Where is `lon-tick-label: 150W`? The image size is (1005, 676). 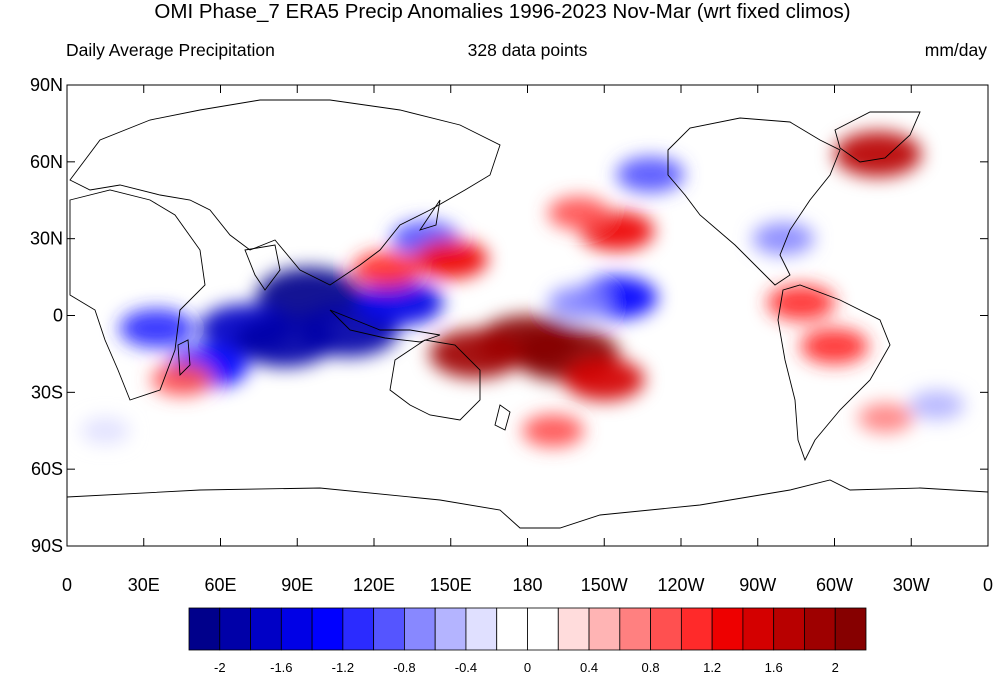 lon-tick-label: 150W is located at coordinates (604, 585).